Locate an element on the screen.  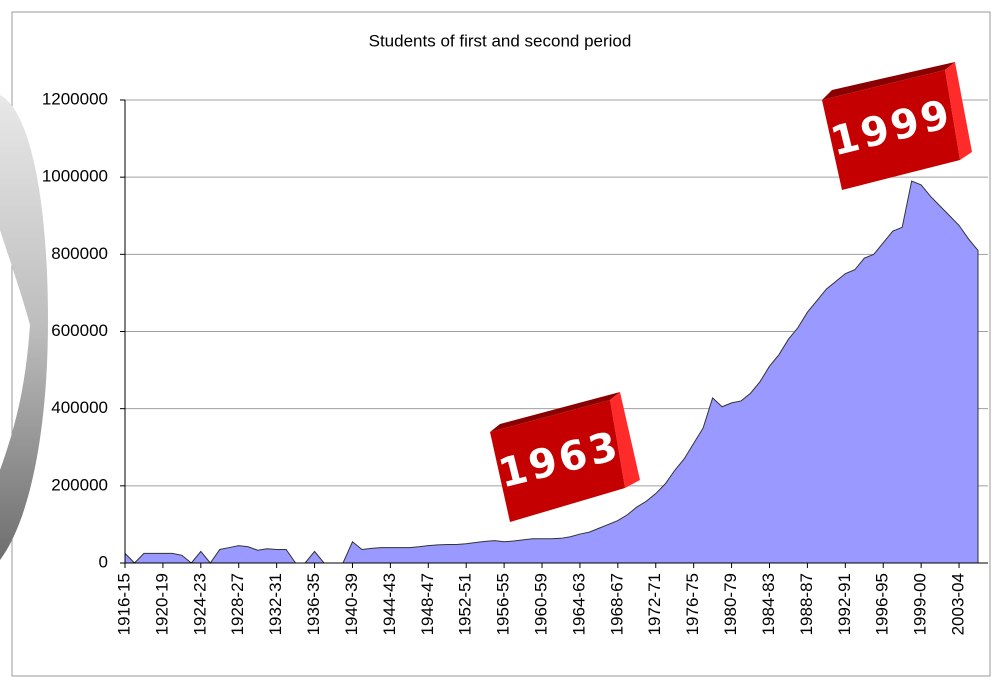
x-tick-label: 1992-91 is located at coordinates (844, 604).